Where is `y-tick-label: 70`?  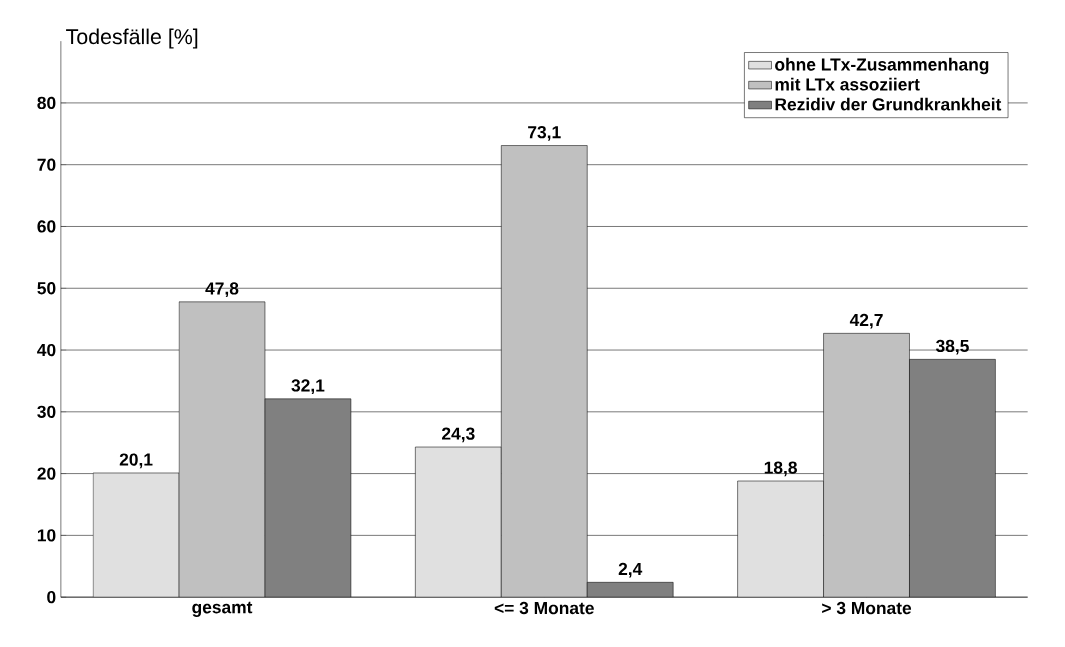 y-tick-label: 70 is located at coordinates (46, 165).